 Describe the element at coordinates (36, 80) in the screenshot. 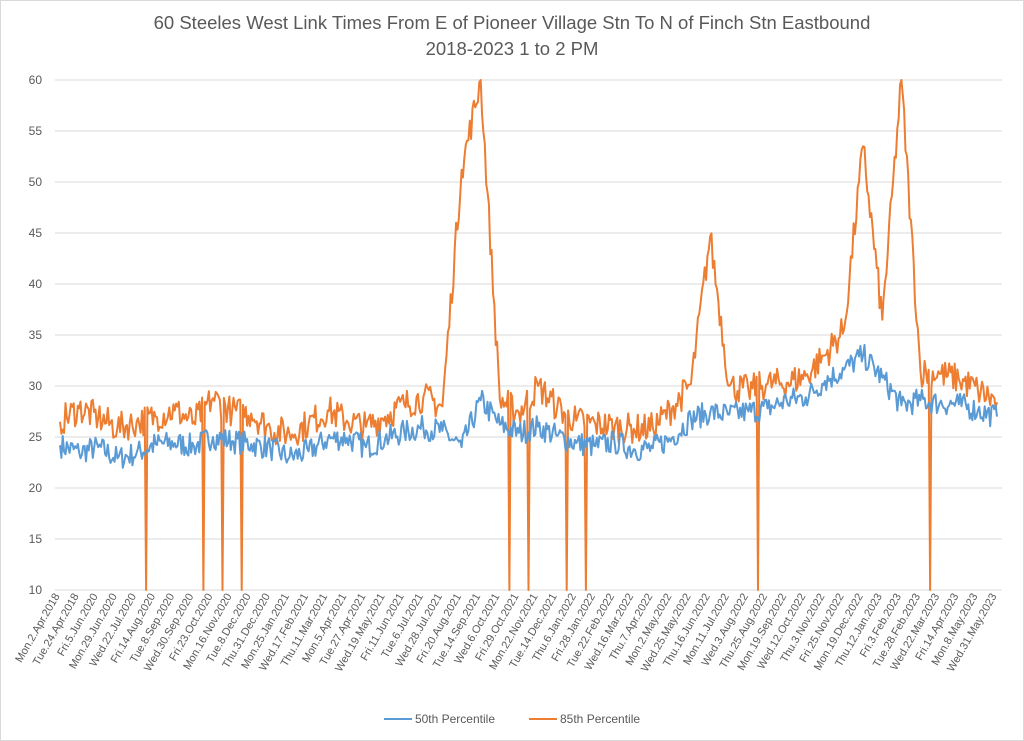

I see `y-tick-label: 60` at that location.